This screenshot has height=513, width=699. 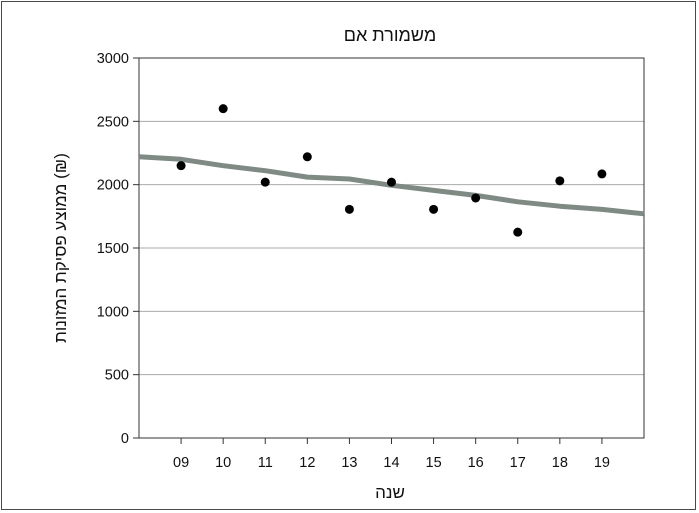 What do you see at coordinates (307, 463) in the screenshot?
I see `x-tick-label: 12` at bounding box center [307, 463].